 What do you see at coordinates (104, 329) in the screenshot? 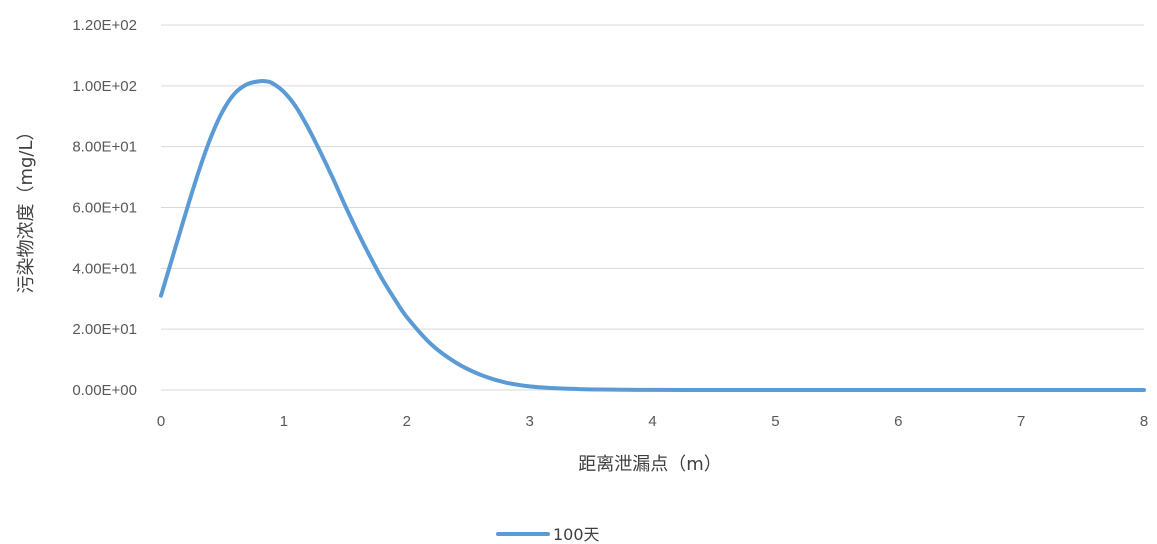
I see `y-tick-label: 2.00E+01` at bounding box center [104, 329].